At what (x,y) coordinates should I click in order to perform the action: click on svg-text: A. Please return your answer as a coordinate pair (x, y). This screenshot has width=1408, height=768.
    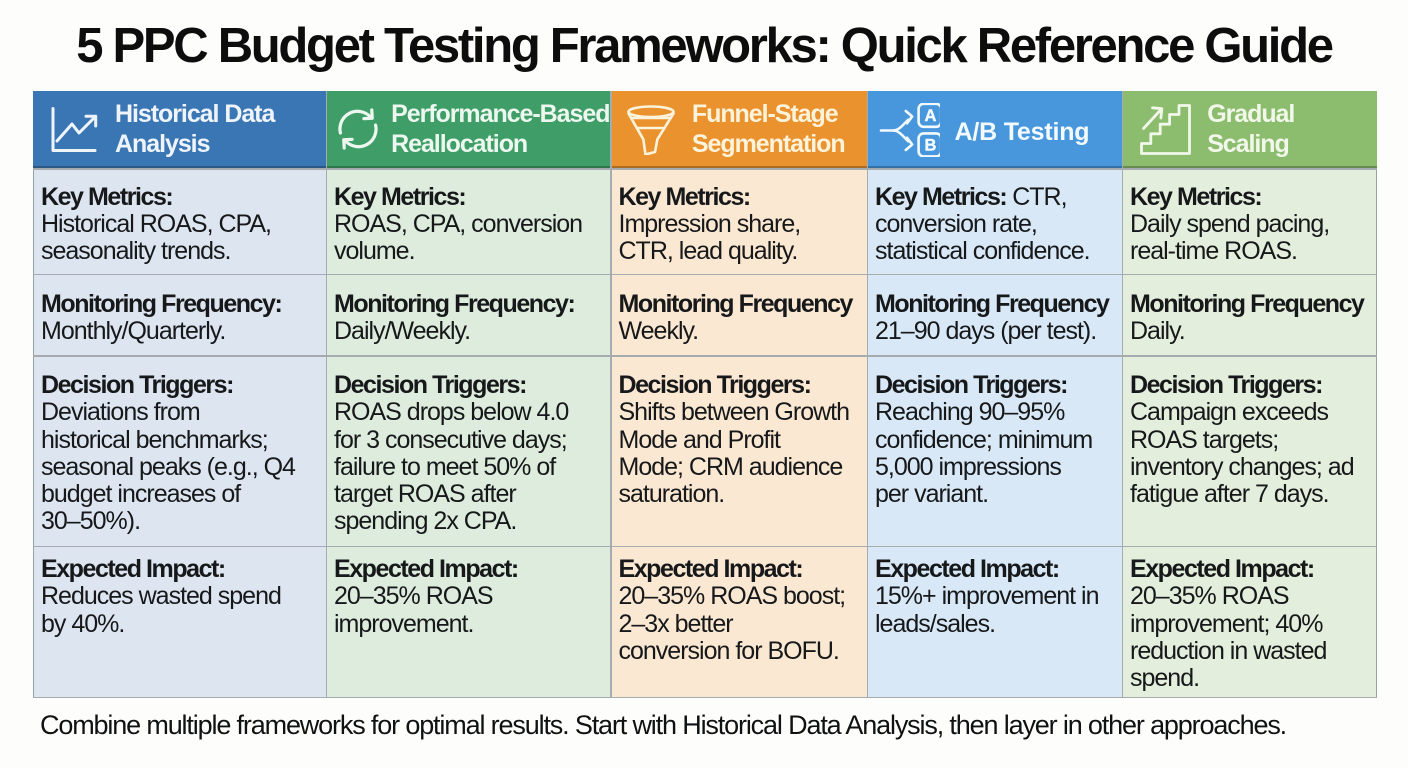
    Looking at the image, I should click on (930, 116).